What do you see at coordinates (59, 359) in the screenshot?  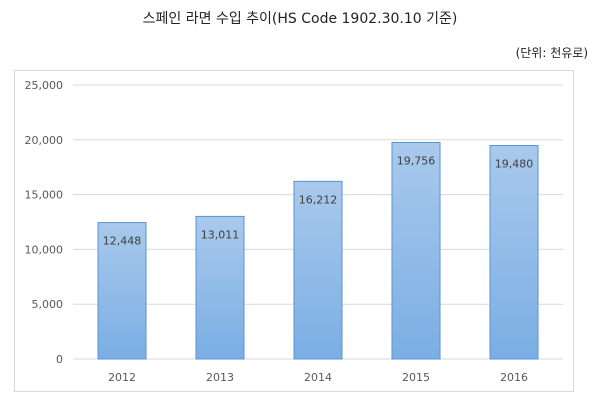 I see `y-tick-label: 0` at bounding box center [59, 359].